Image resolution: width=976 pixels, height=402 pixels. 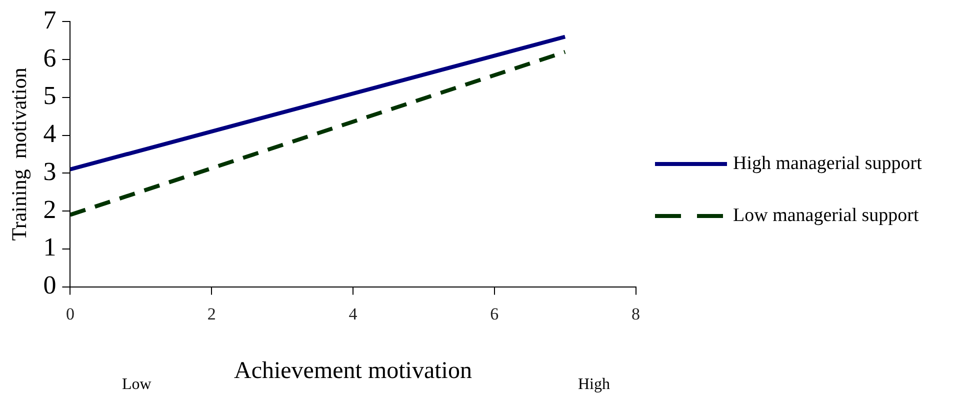 I want to click on y-axis-title: Training motivation, so click(x=19, y=154).